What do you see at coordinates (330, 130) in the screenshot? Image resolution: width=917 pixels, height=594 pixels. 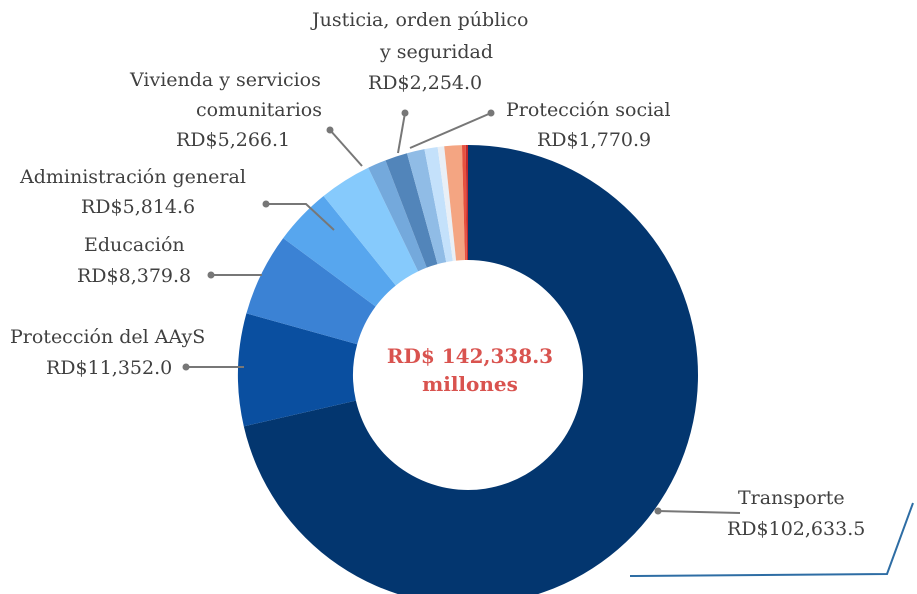 I see `leader-dot-vivienda` at bounding box center [330, 130].